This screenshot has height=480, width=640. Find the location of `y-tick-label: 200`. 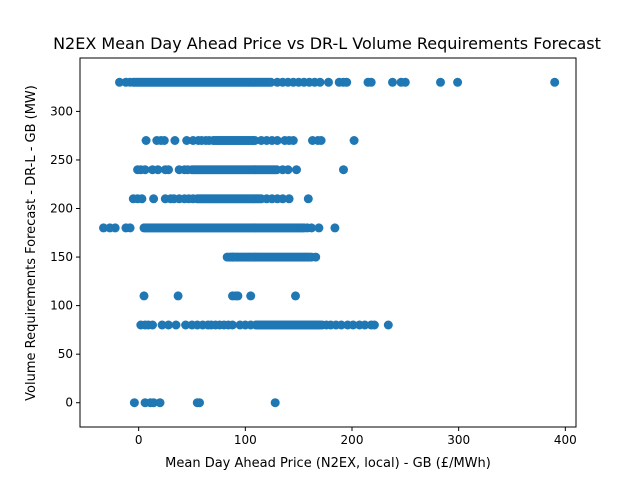

y-tick-label: 200 is located at coordinates (61, 209).